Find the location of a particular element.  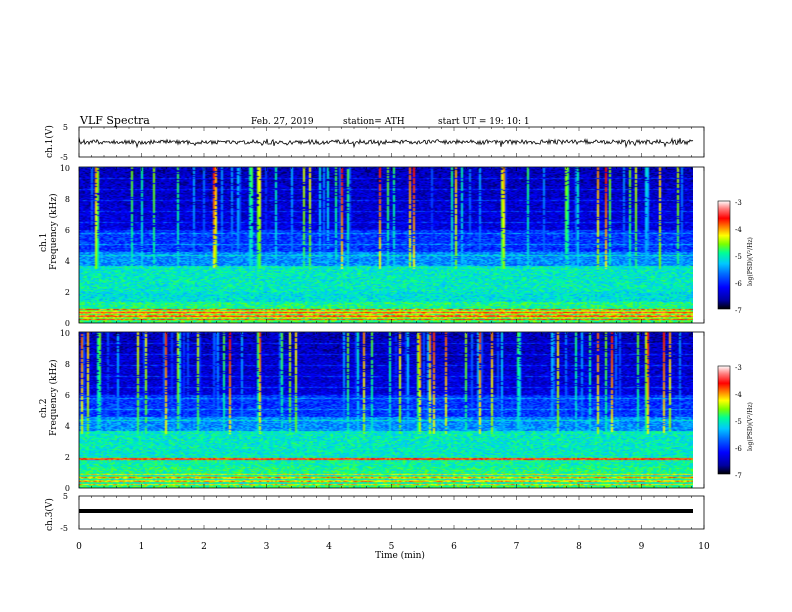

ch2-colorbar is located at coordinates (724, 420).